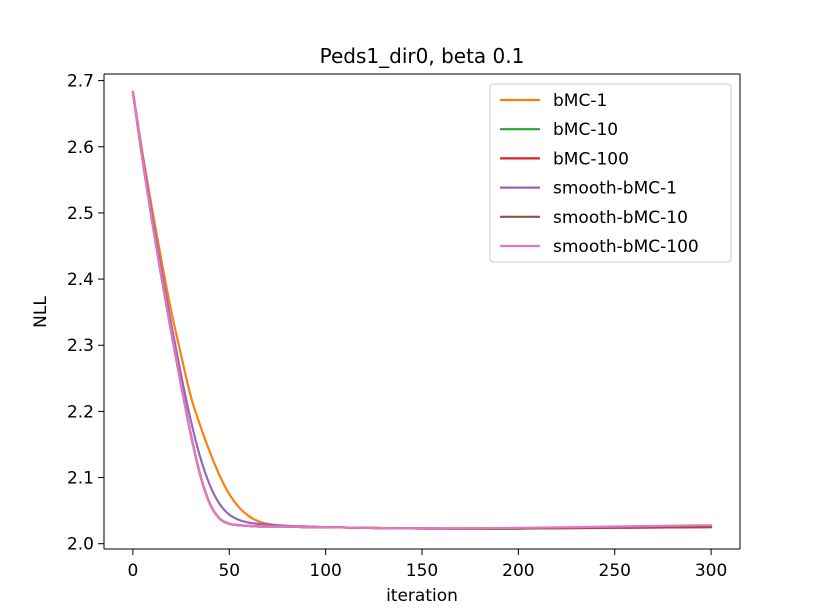 Image resolution: width=822 pixels, height=616 pixels. I want to click on legend-label: bMC-10, so click(585, 130).